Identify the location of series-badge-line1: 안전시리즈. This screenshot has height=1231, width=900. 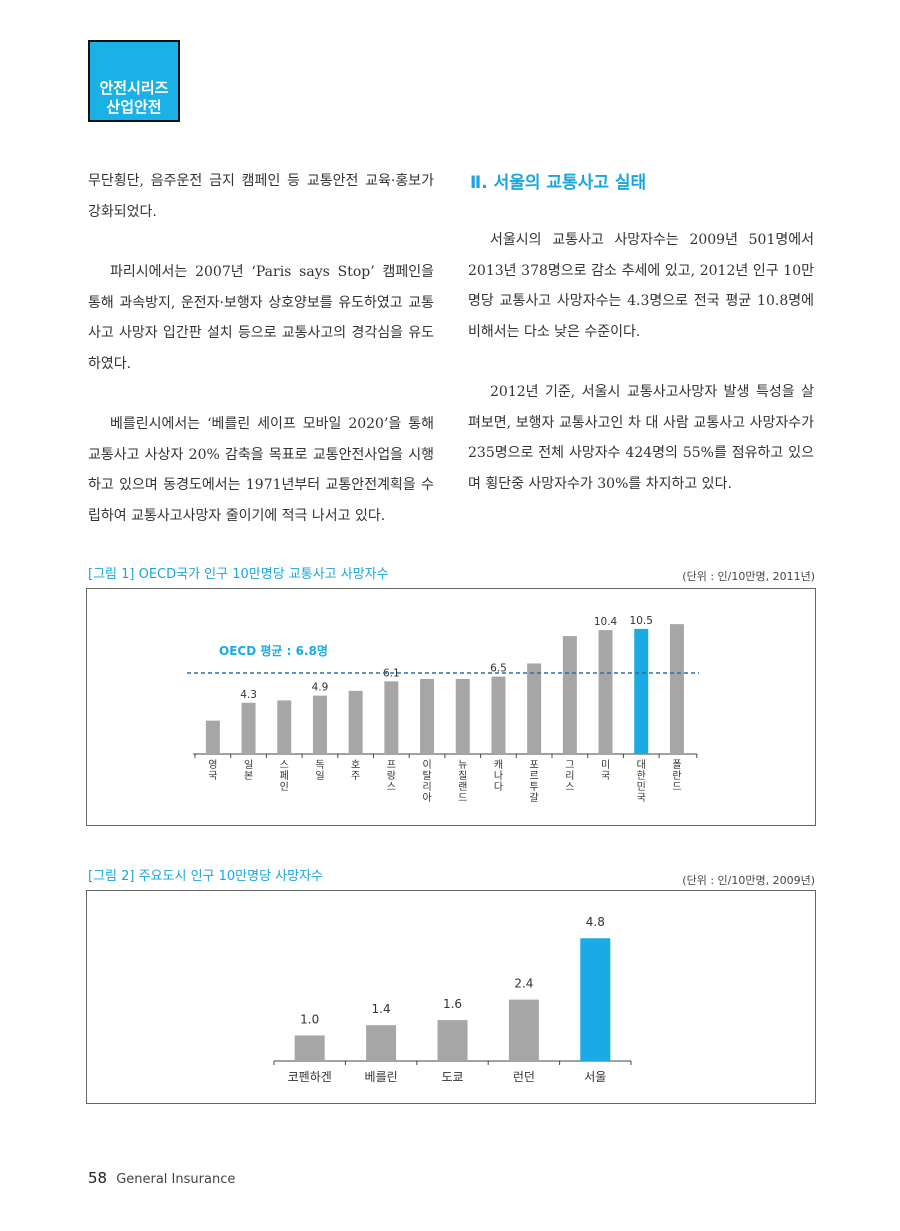
(134, 88).